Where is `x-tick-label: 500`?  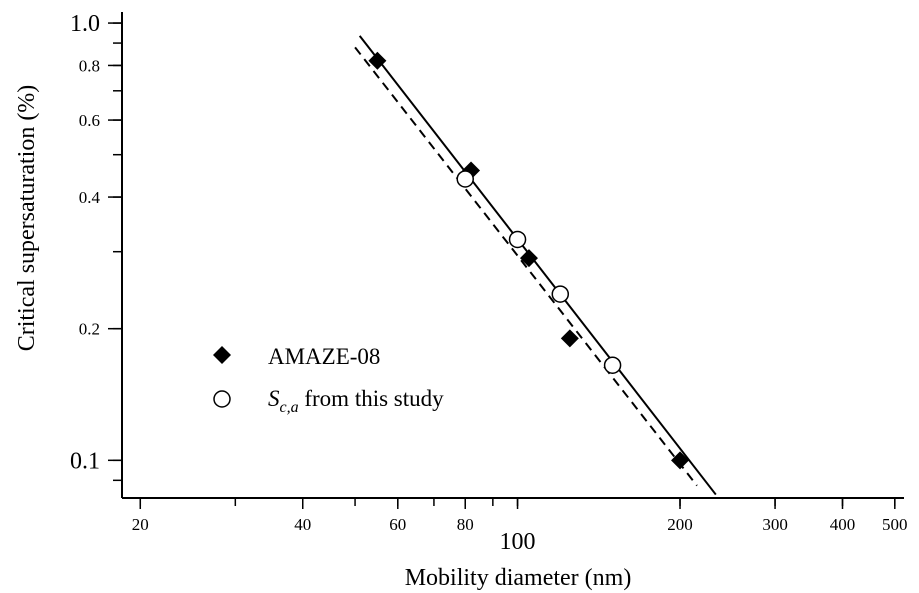
x-tick-label: 500 is located at coordinates (895, 524).